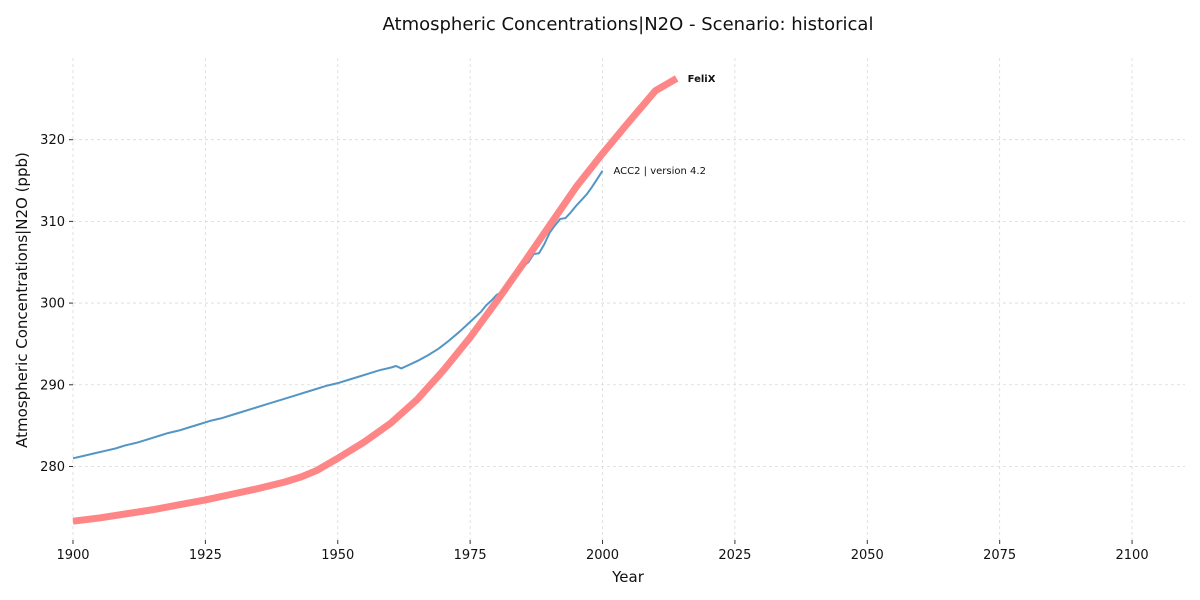 The image size is (1200, 600). What do you see at coordinates (72, 555) in the screenshot?
I see `x-tick-label: 1900` at bounding box center [72, 555].